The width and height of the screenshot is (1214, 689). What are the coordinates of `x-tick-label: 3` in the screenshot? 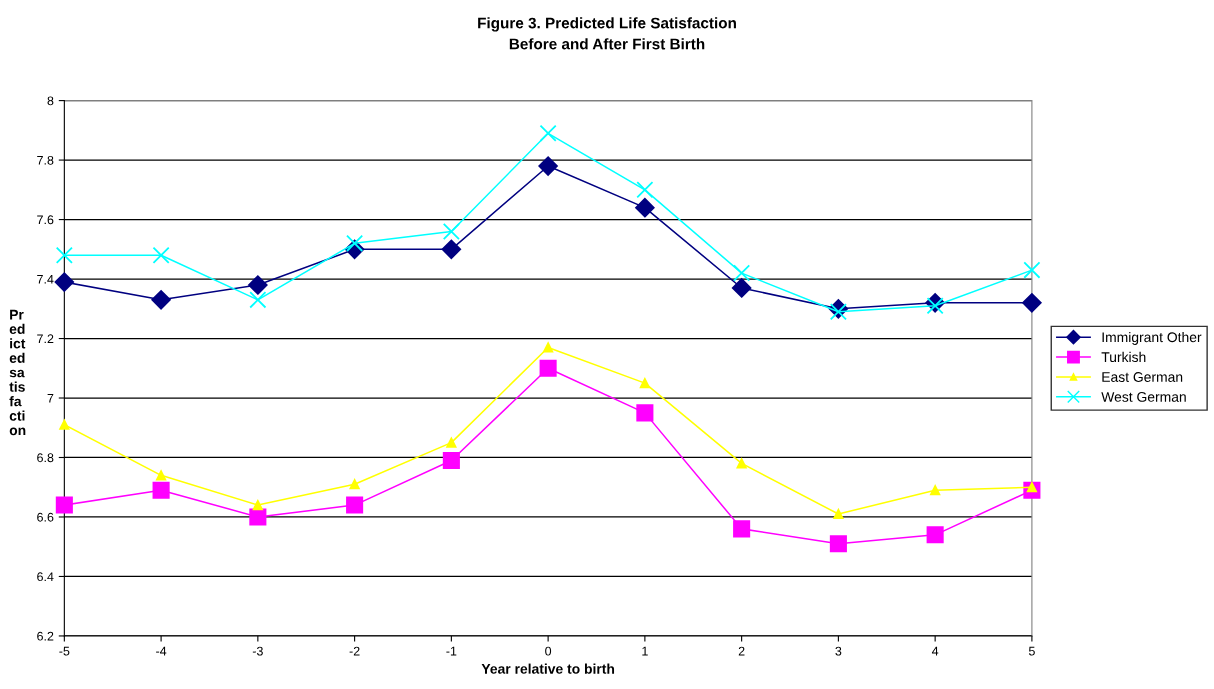 It's located at (838, 651).